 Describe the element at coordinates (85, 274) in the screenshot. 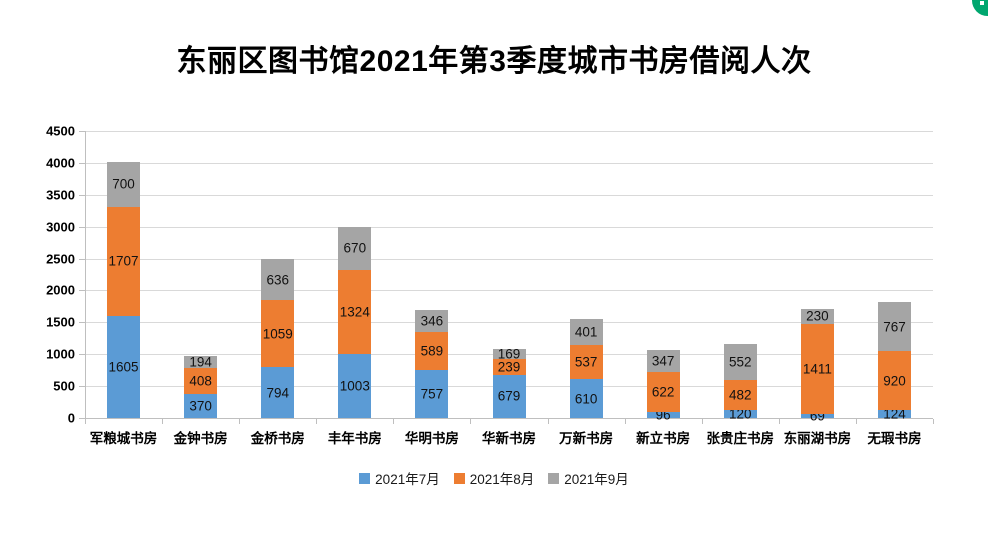

I see `y-axis-line` at that location.